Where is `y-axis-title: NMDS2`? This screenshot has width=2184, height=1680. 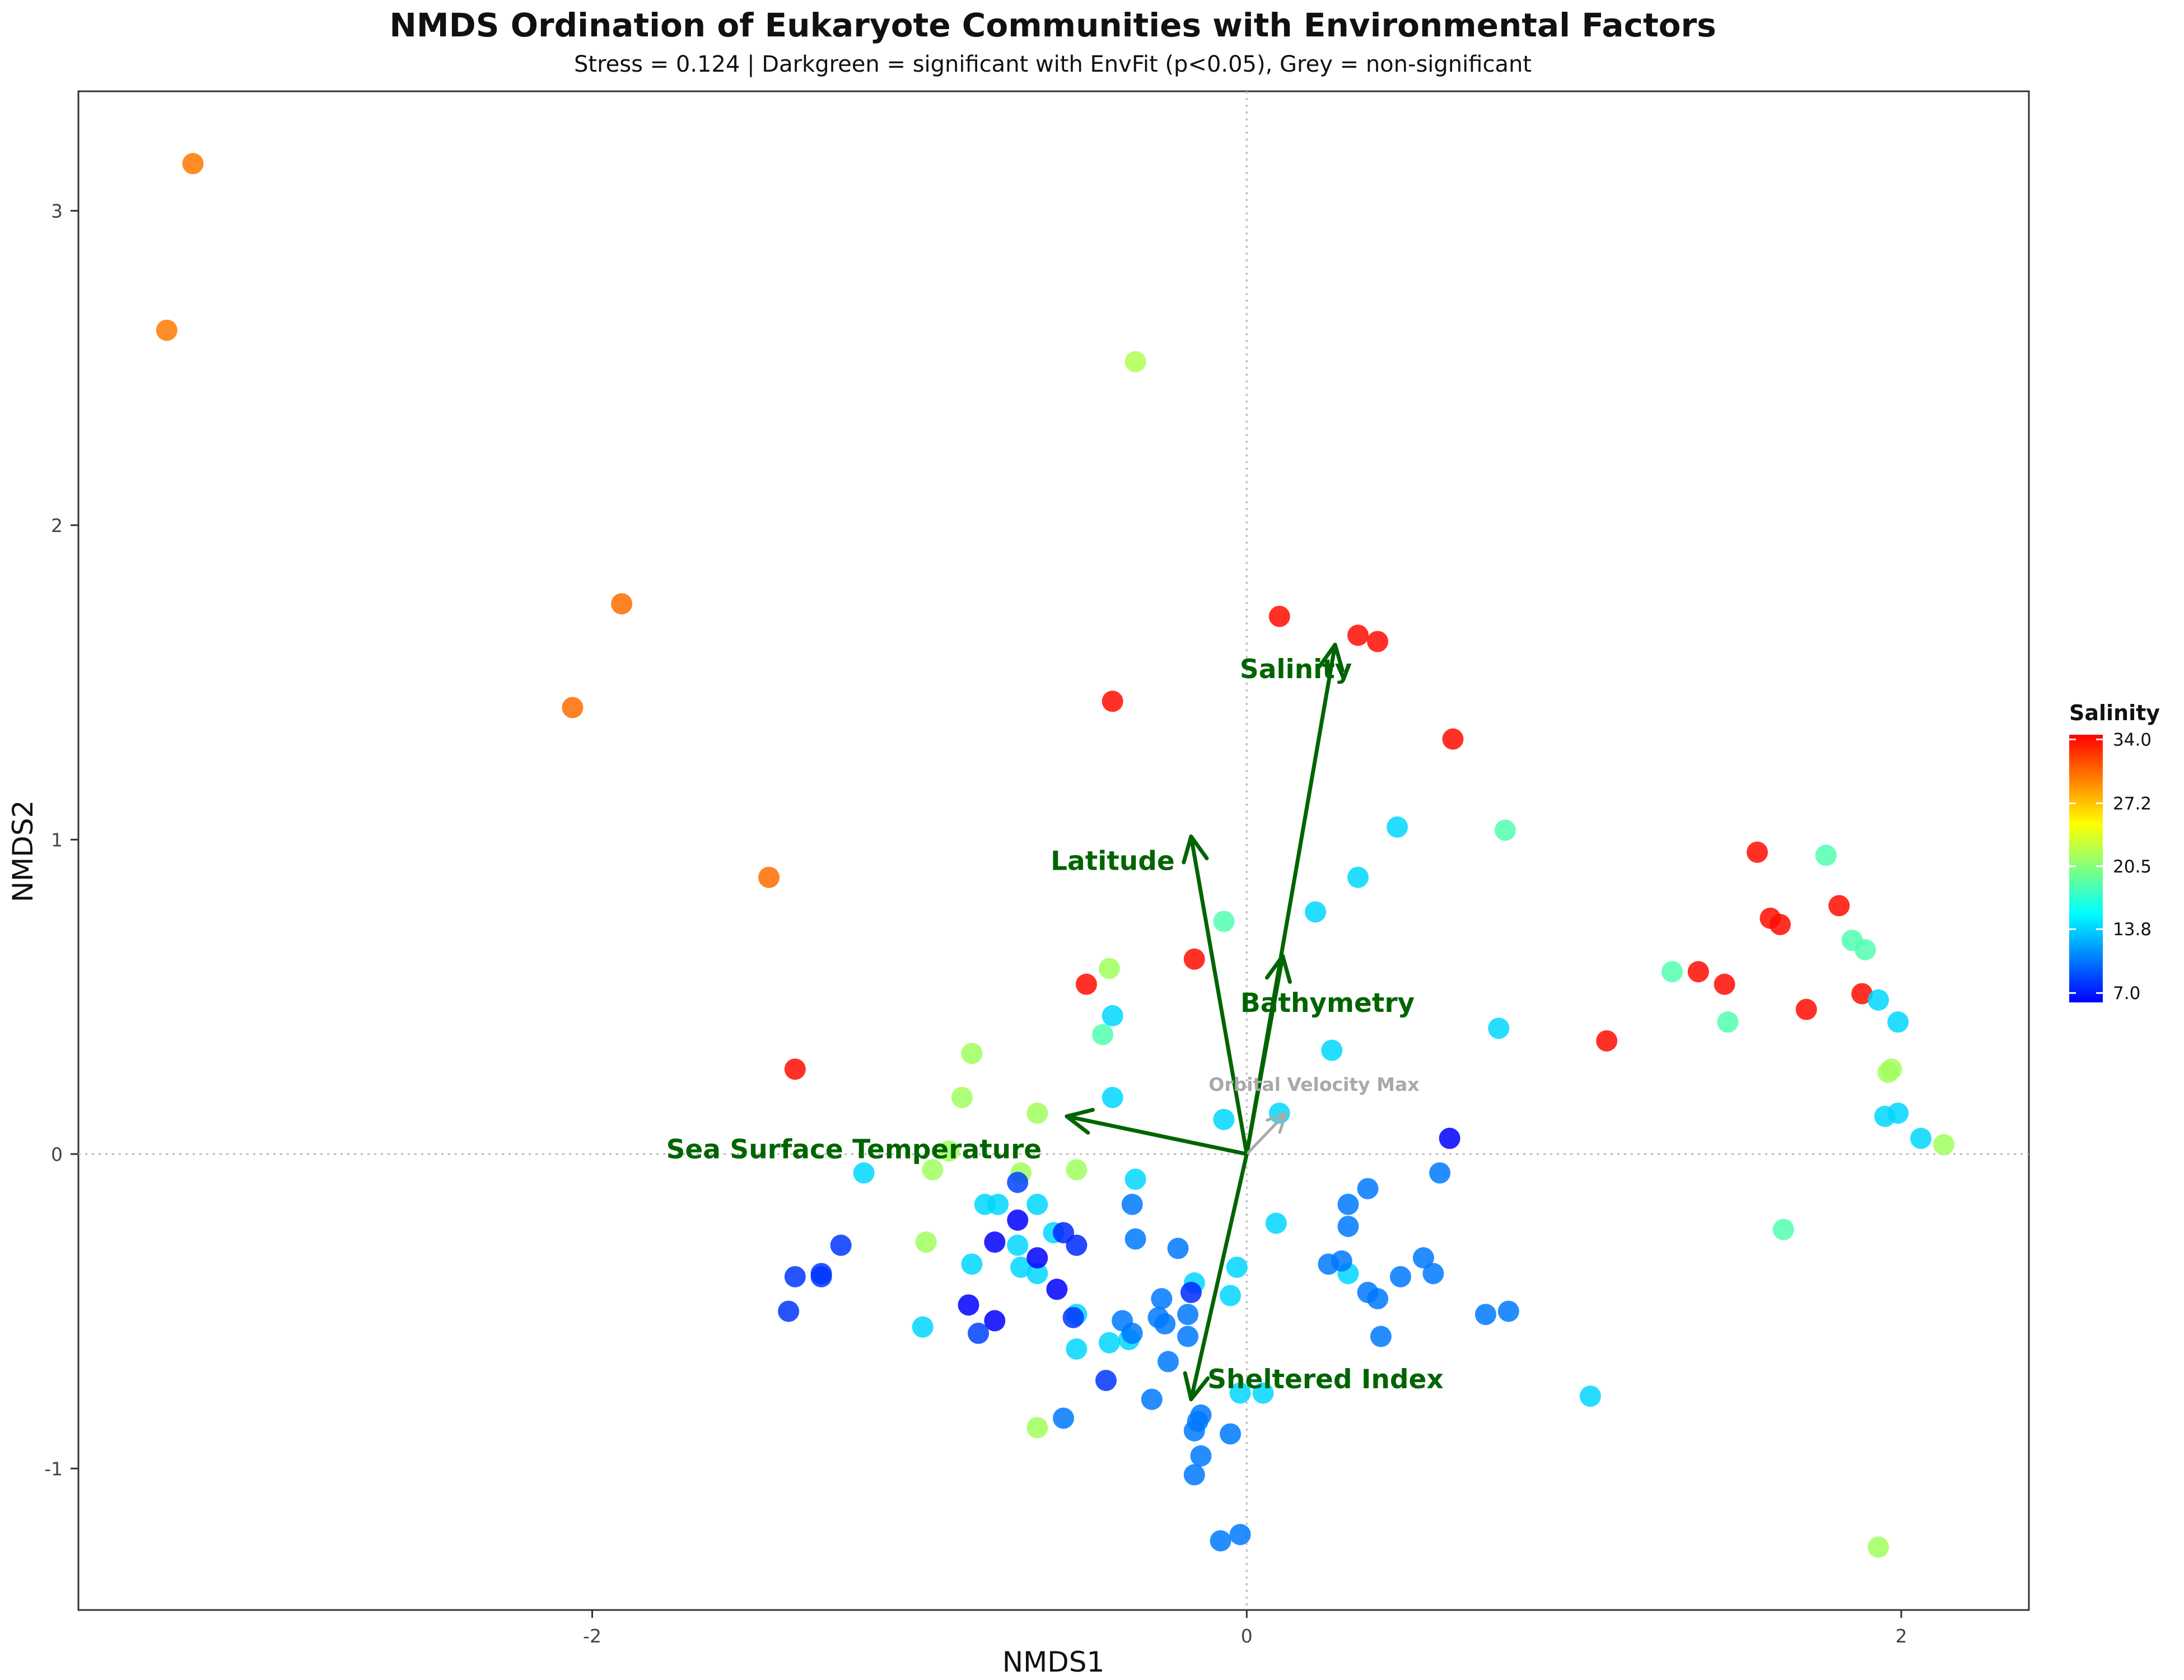 y-axis-title: NMDS2 is located at coordinates (23, 852).